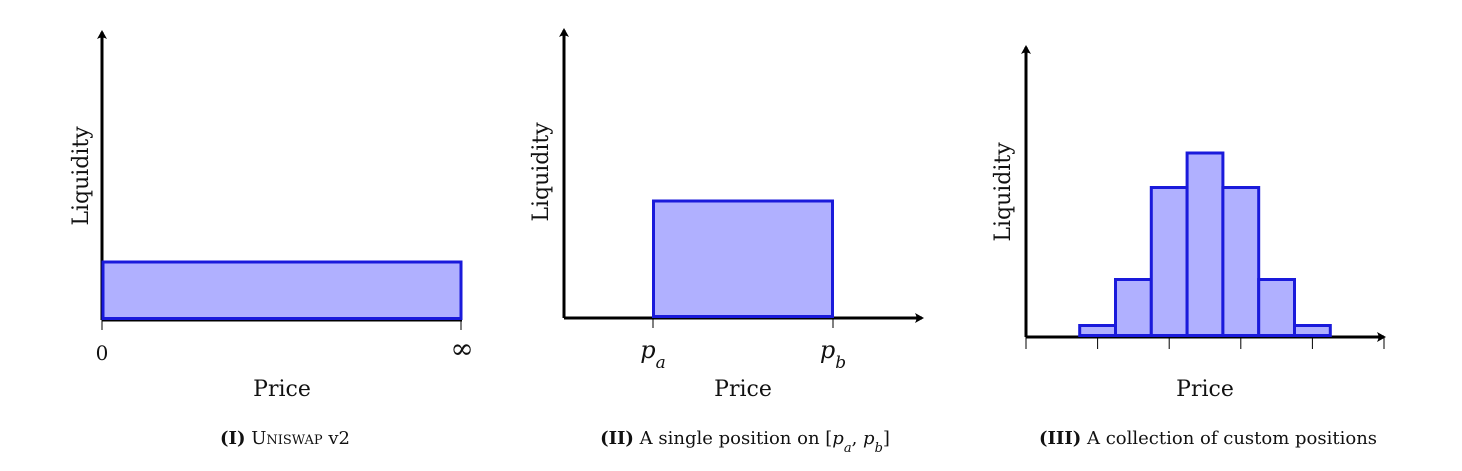 The height and width of the screenshot is (471, 1462). Describe the element at coordinates (653, 354) in the screenshot. I see `panel-2-tick-label-pa: pa` at that location.